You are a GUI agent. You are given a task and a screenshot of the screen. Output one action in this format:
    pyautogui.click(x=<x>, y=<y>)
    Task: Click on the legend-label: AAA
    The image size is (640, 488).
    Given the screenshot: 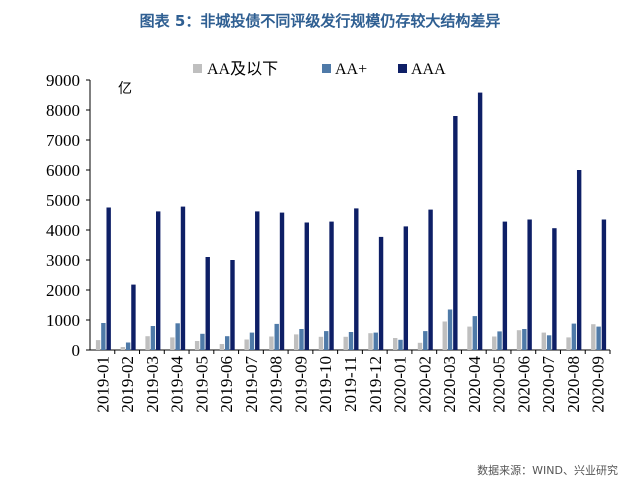 What is the action you would take?
    pyautogui.click(x=428, y=69)
    